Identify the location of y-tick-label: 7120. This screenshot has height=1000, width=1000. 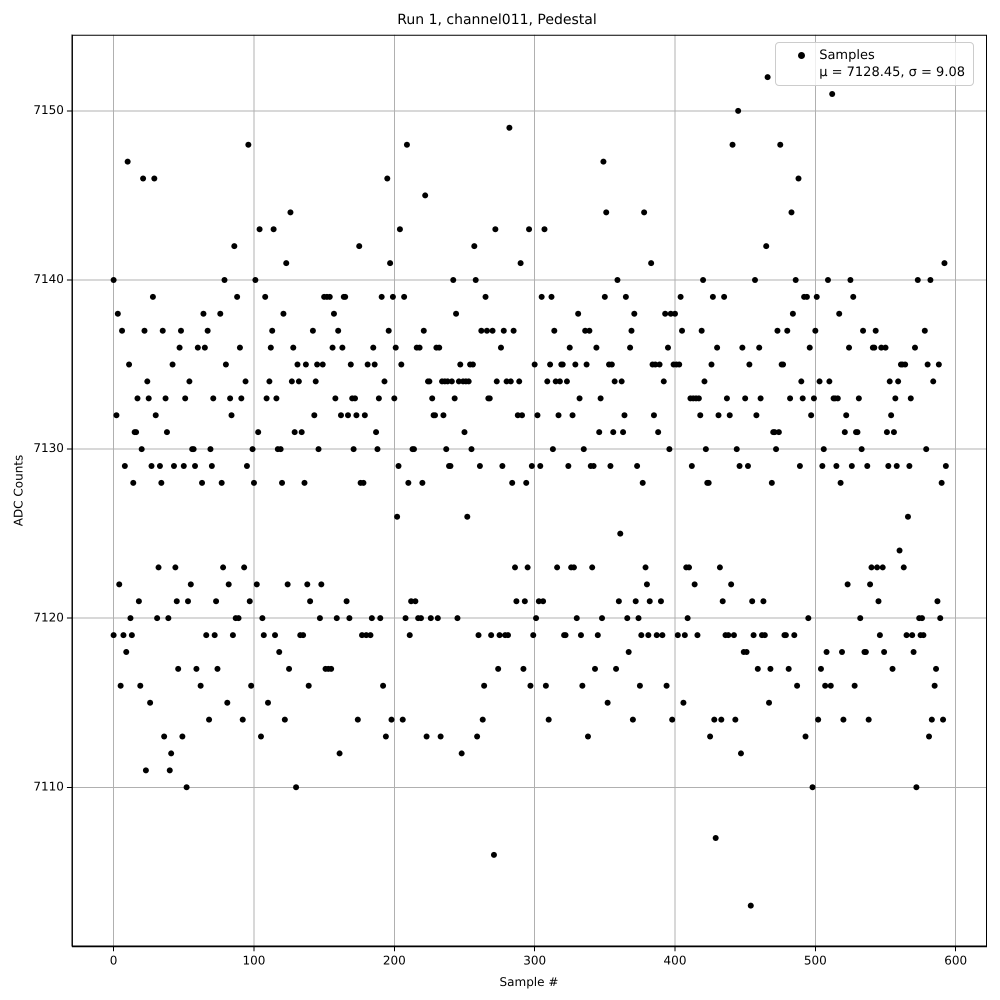
(48, 617).